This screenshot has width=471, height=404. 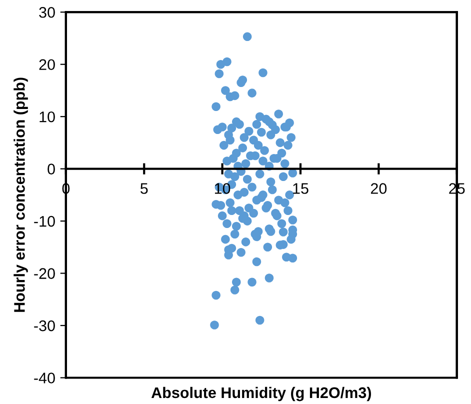 I want to click on x-tick-label: 20, so click(x=378, y=188).